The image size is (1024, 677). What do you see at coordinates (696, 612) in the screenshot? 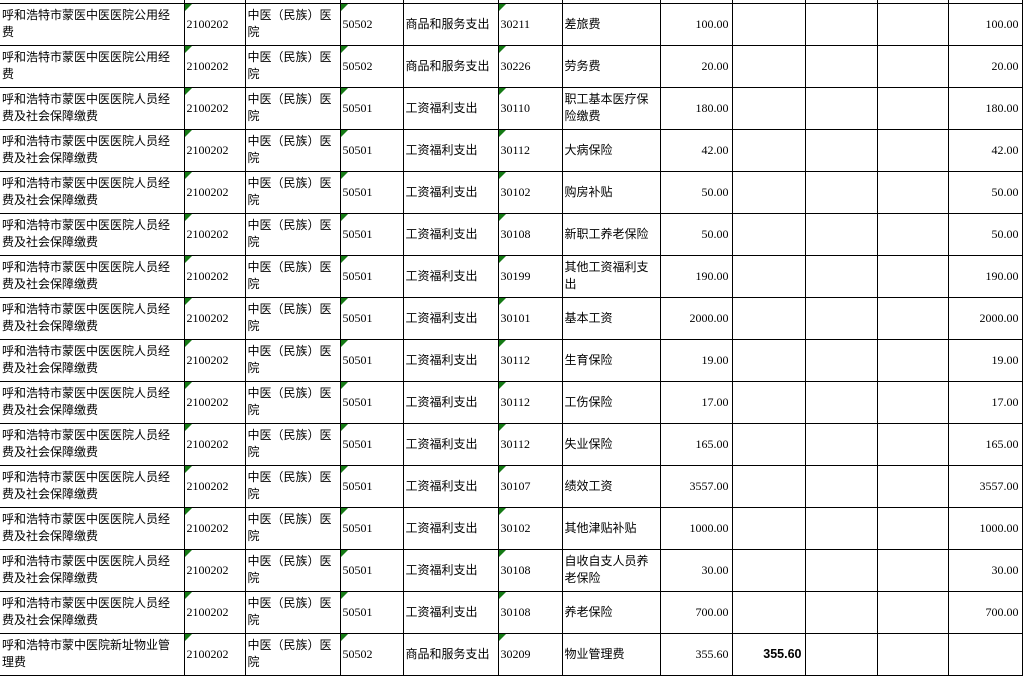
I see `cell-amount: 700.00` at bounding box center [696, 612].